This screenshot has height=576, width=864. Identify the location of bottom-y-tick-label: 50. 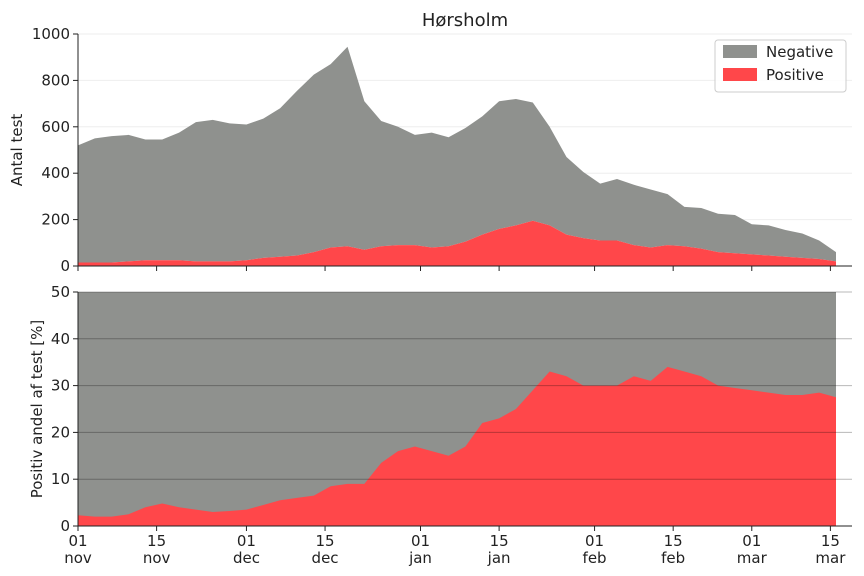
(60, 292).